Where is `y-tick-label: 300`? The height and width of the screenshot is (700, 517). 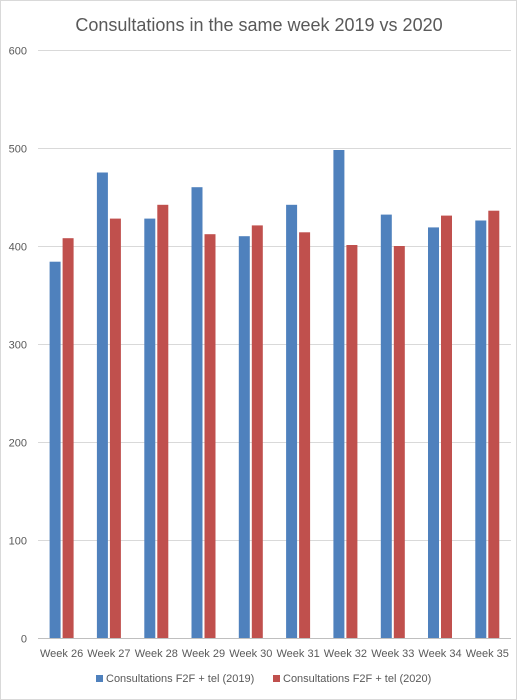 y-tick-label: 300 is located at coordinates (18, 346).